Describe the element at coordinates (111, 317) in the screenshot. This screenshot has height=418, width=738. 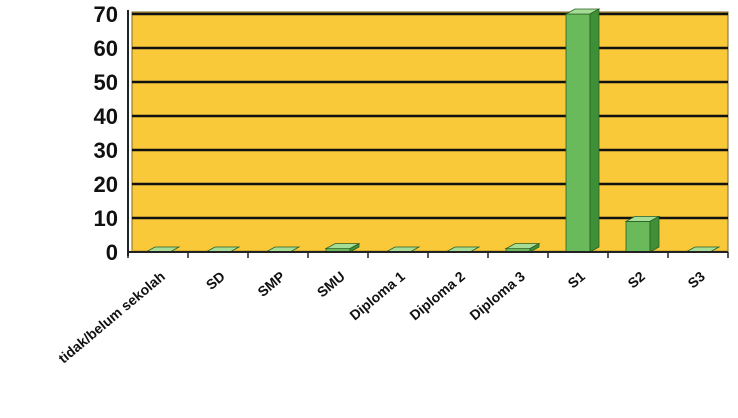
I see `x-tick-label: tidak/belum sekolah` at that location.